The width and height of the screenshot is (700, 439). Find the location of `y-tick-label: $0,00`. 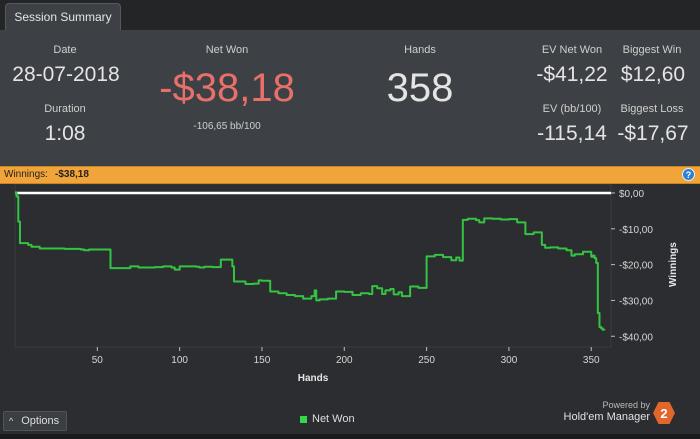

y-tick-label: $0,00 is located at coordinates (631, 194).